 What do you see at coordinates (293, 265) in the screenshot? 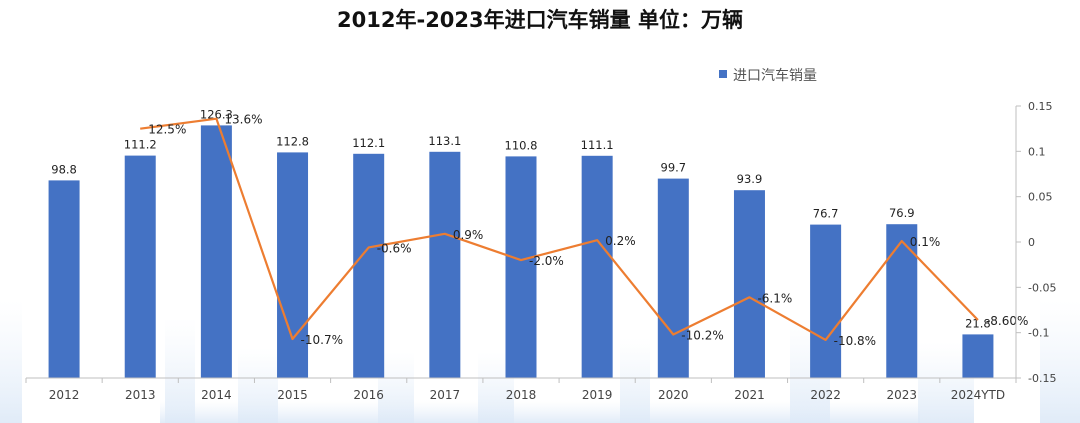
I see `bar-2015` at bounding box center [293, 265].